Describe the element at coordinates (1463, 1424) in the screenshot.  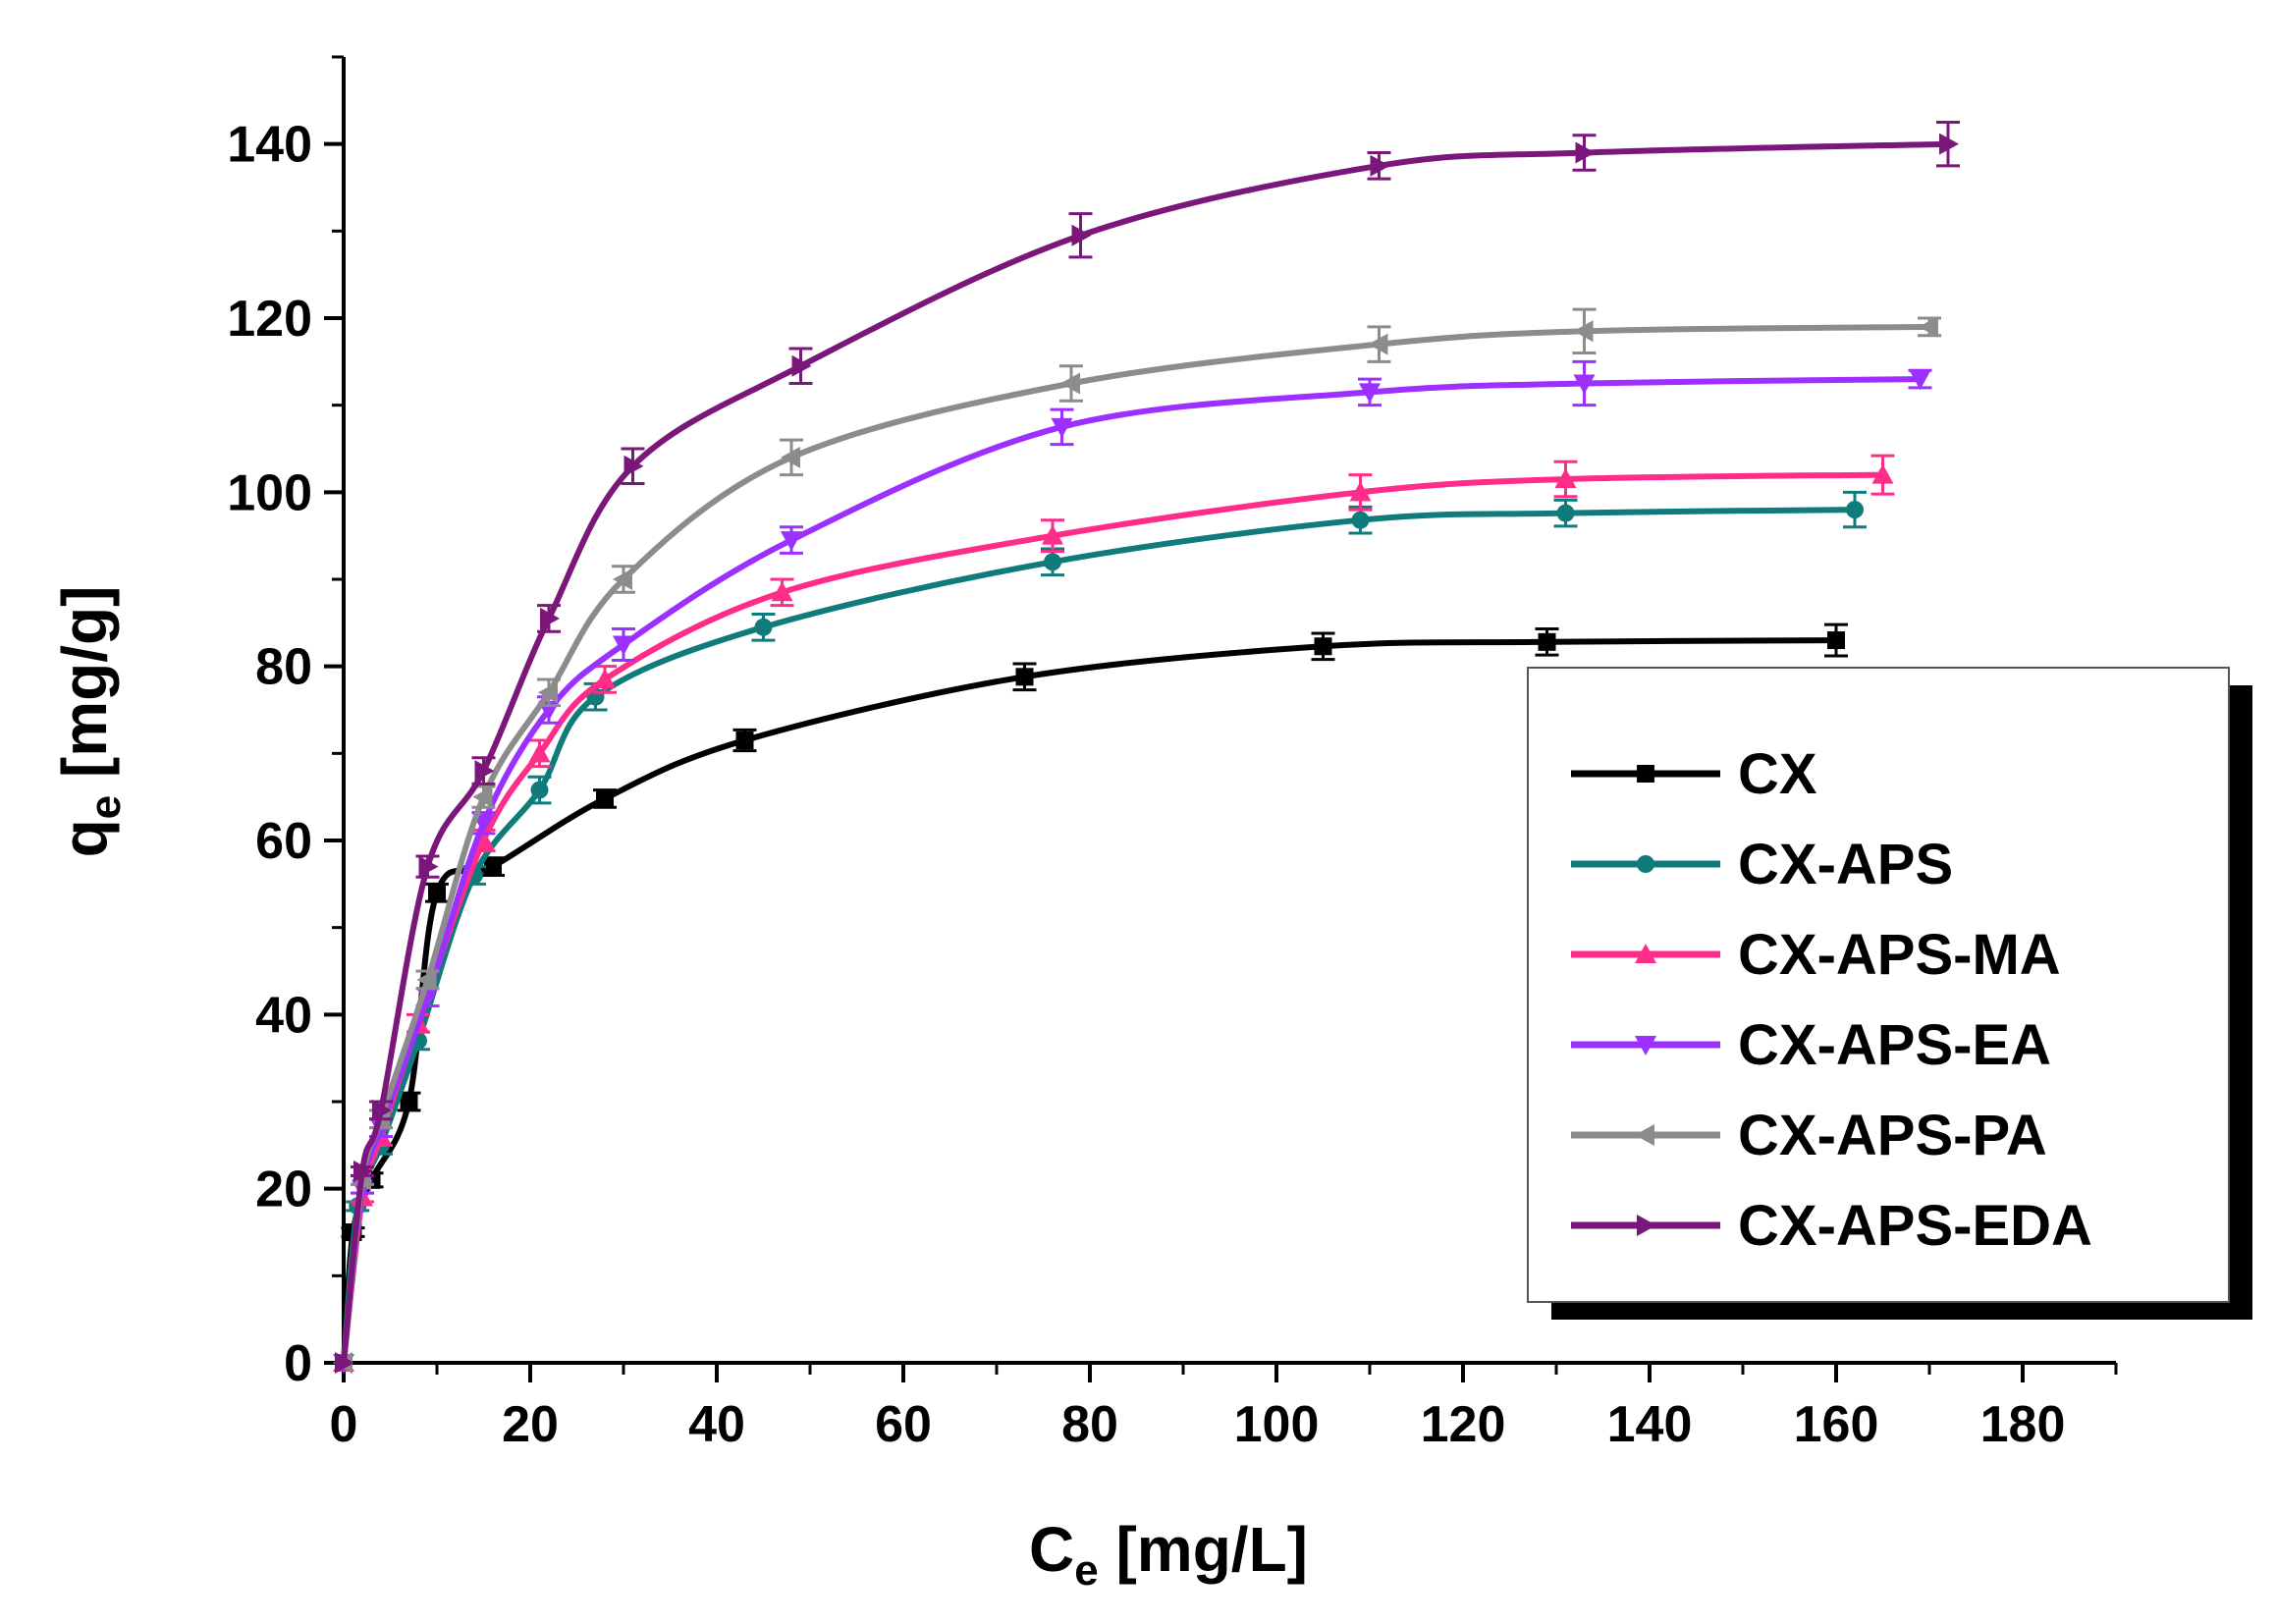
I see `x-tick-label: 120` at that location.